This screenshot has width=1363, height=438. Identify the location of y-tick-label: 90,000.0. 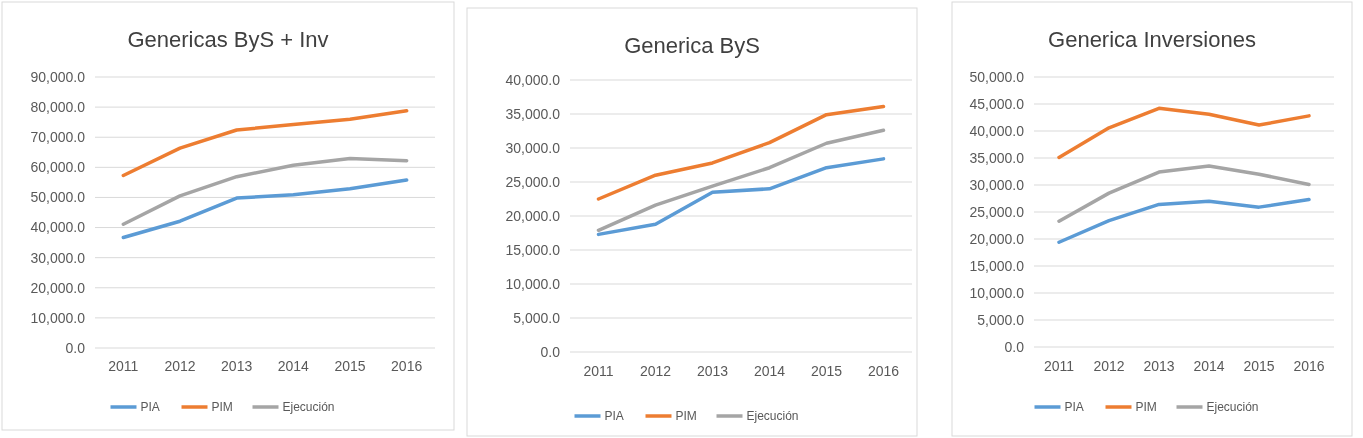
(58, 76).